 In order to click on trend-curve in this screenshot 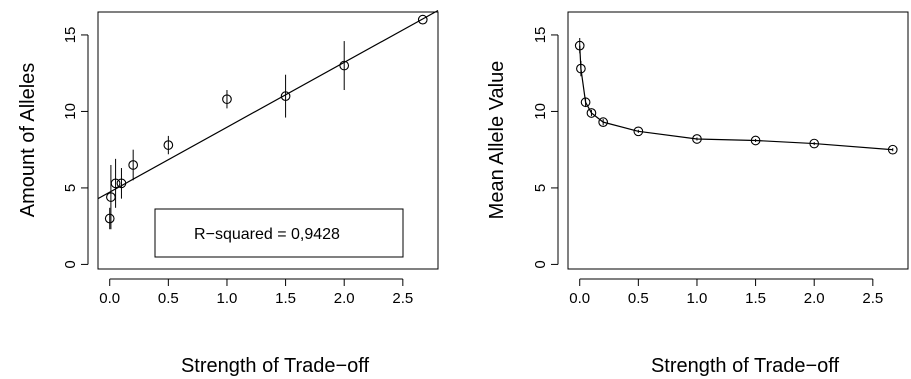, I will do `click(736, 98)`.